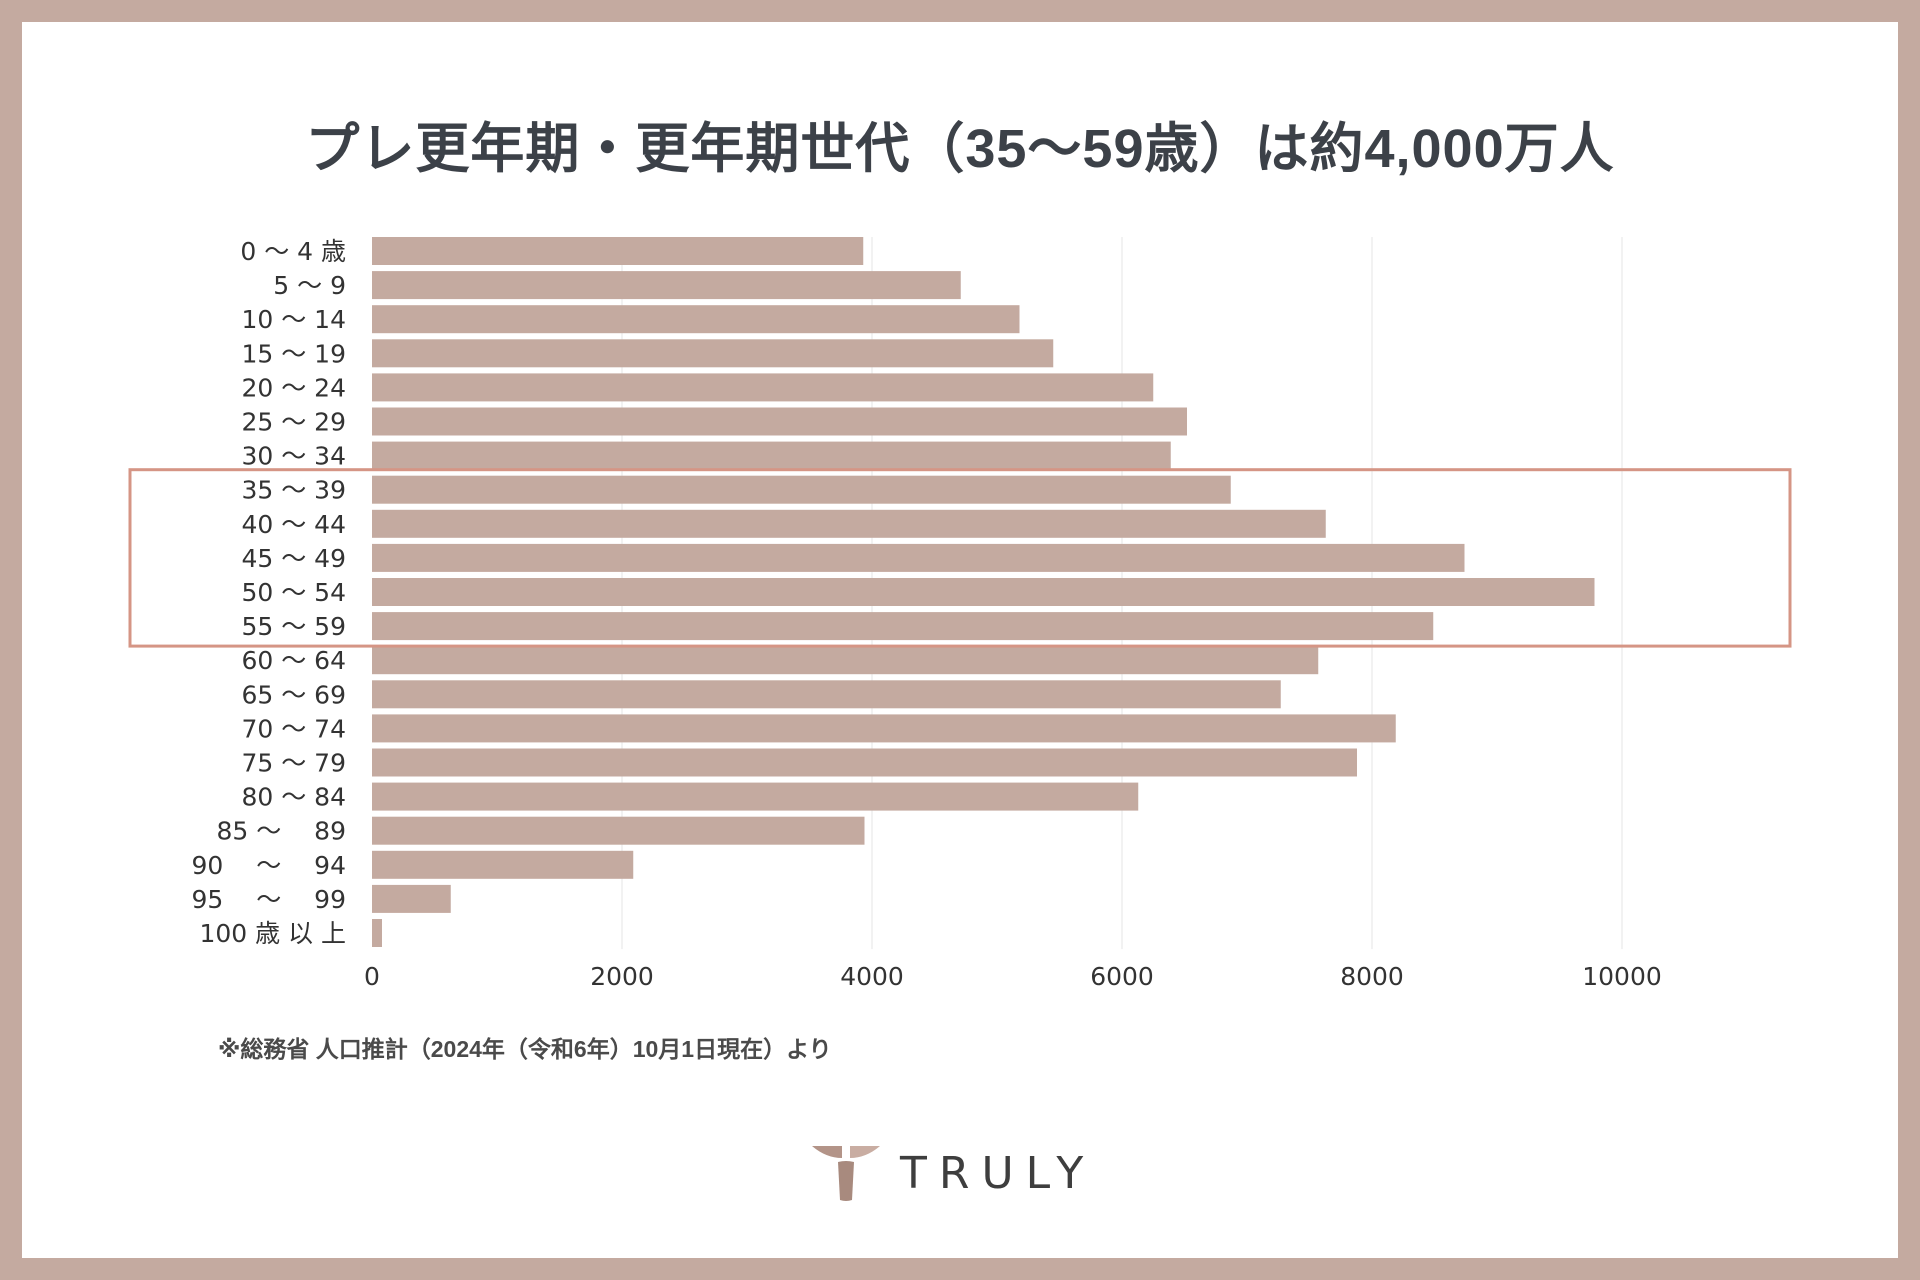 Image resolution: width=1920 pixels, height=1280 pixels. Describe the element at coordinates (1372, 976) in the screenshot. I see `x-tick-label: 8000` at that location.